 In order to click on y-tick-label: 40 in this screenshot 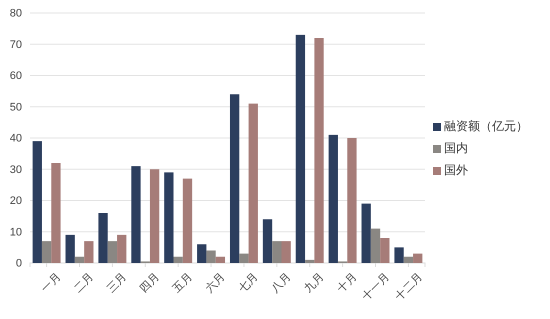, I will do `click(16, 138)`.